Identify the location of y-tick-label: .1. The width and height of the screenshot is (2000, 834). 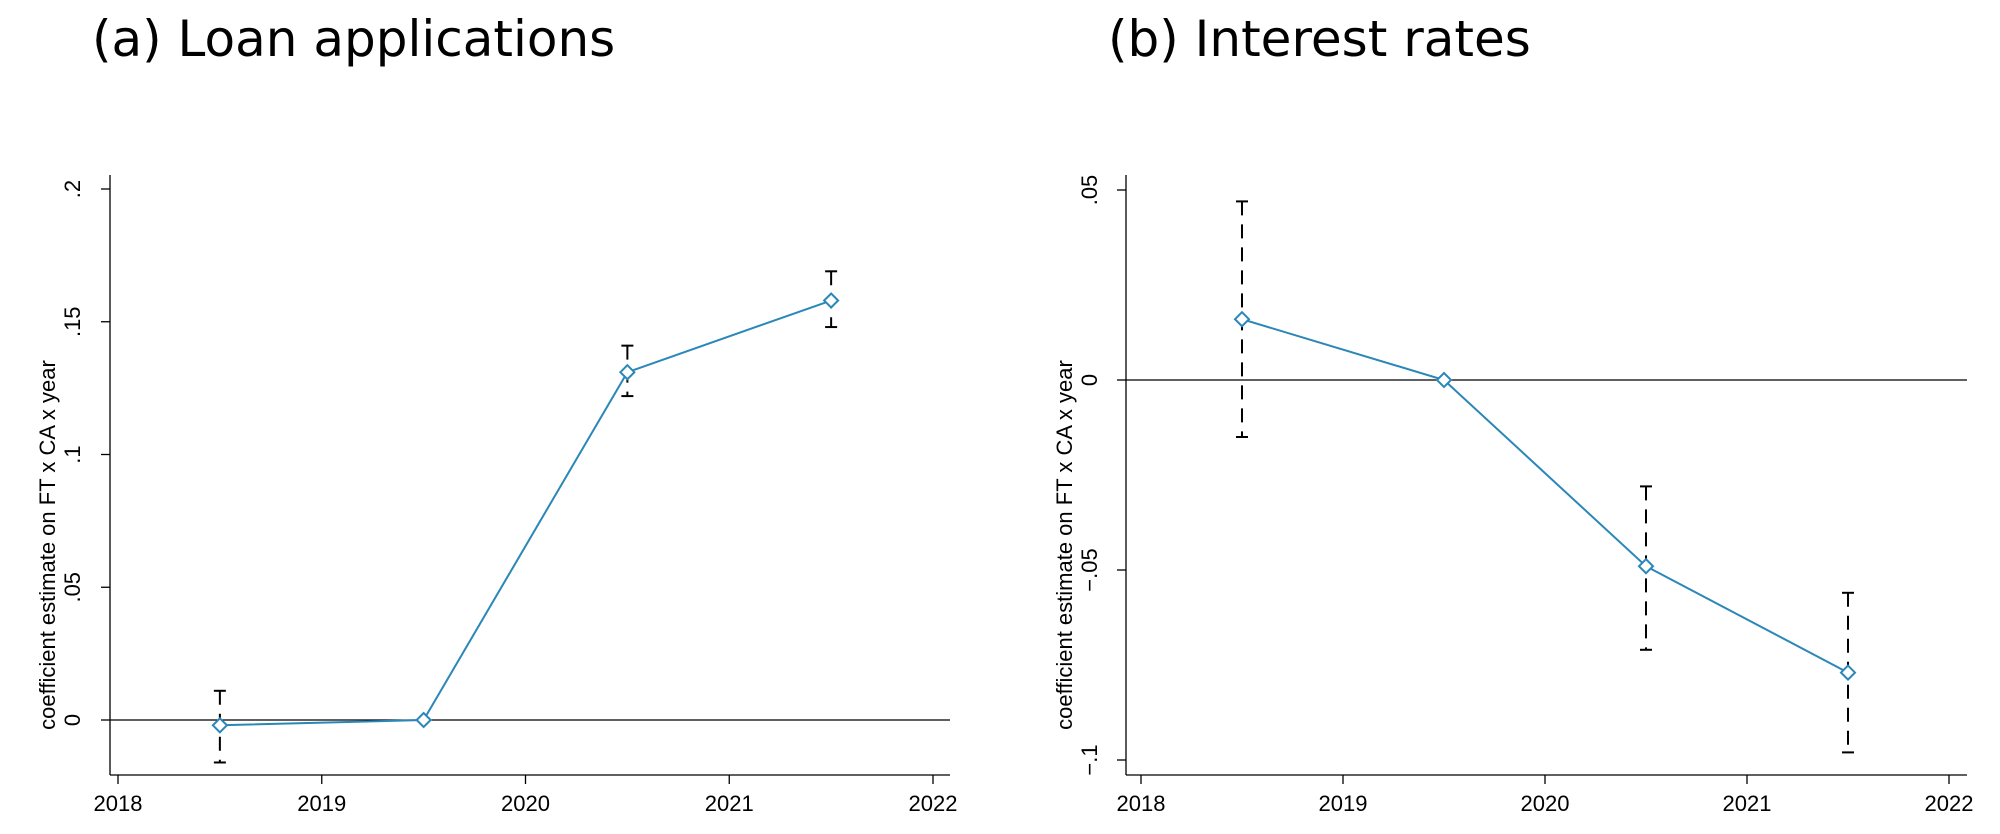
(72, 454).